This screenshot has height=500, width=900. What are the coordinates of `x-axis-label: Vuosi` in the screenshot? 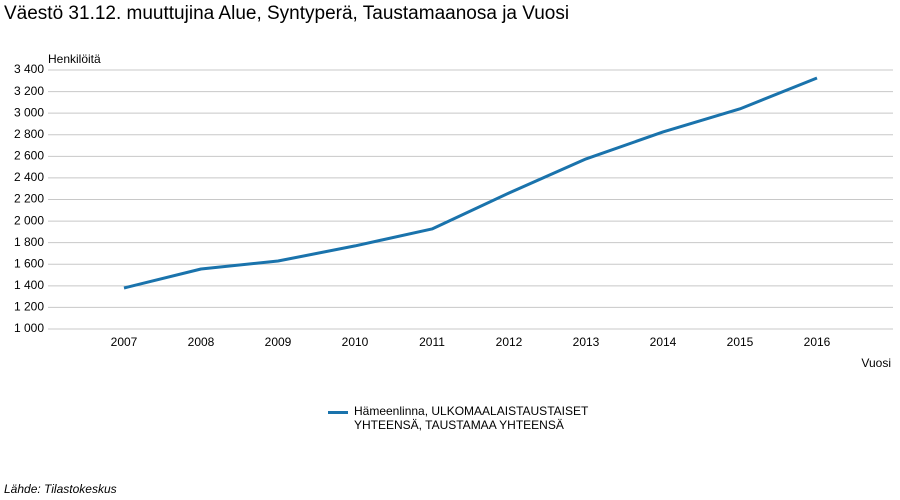 It's located at (876, 363).